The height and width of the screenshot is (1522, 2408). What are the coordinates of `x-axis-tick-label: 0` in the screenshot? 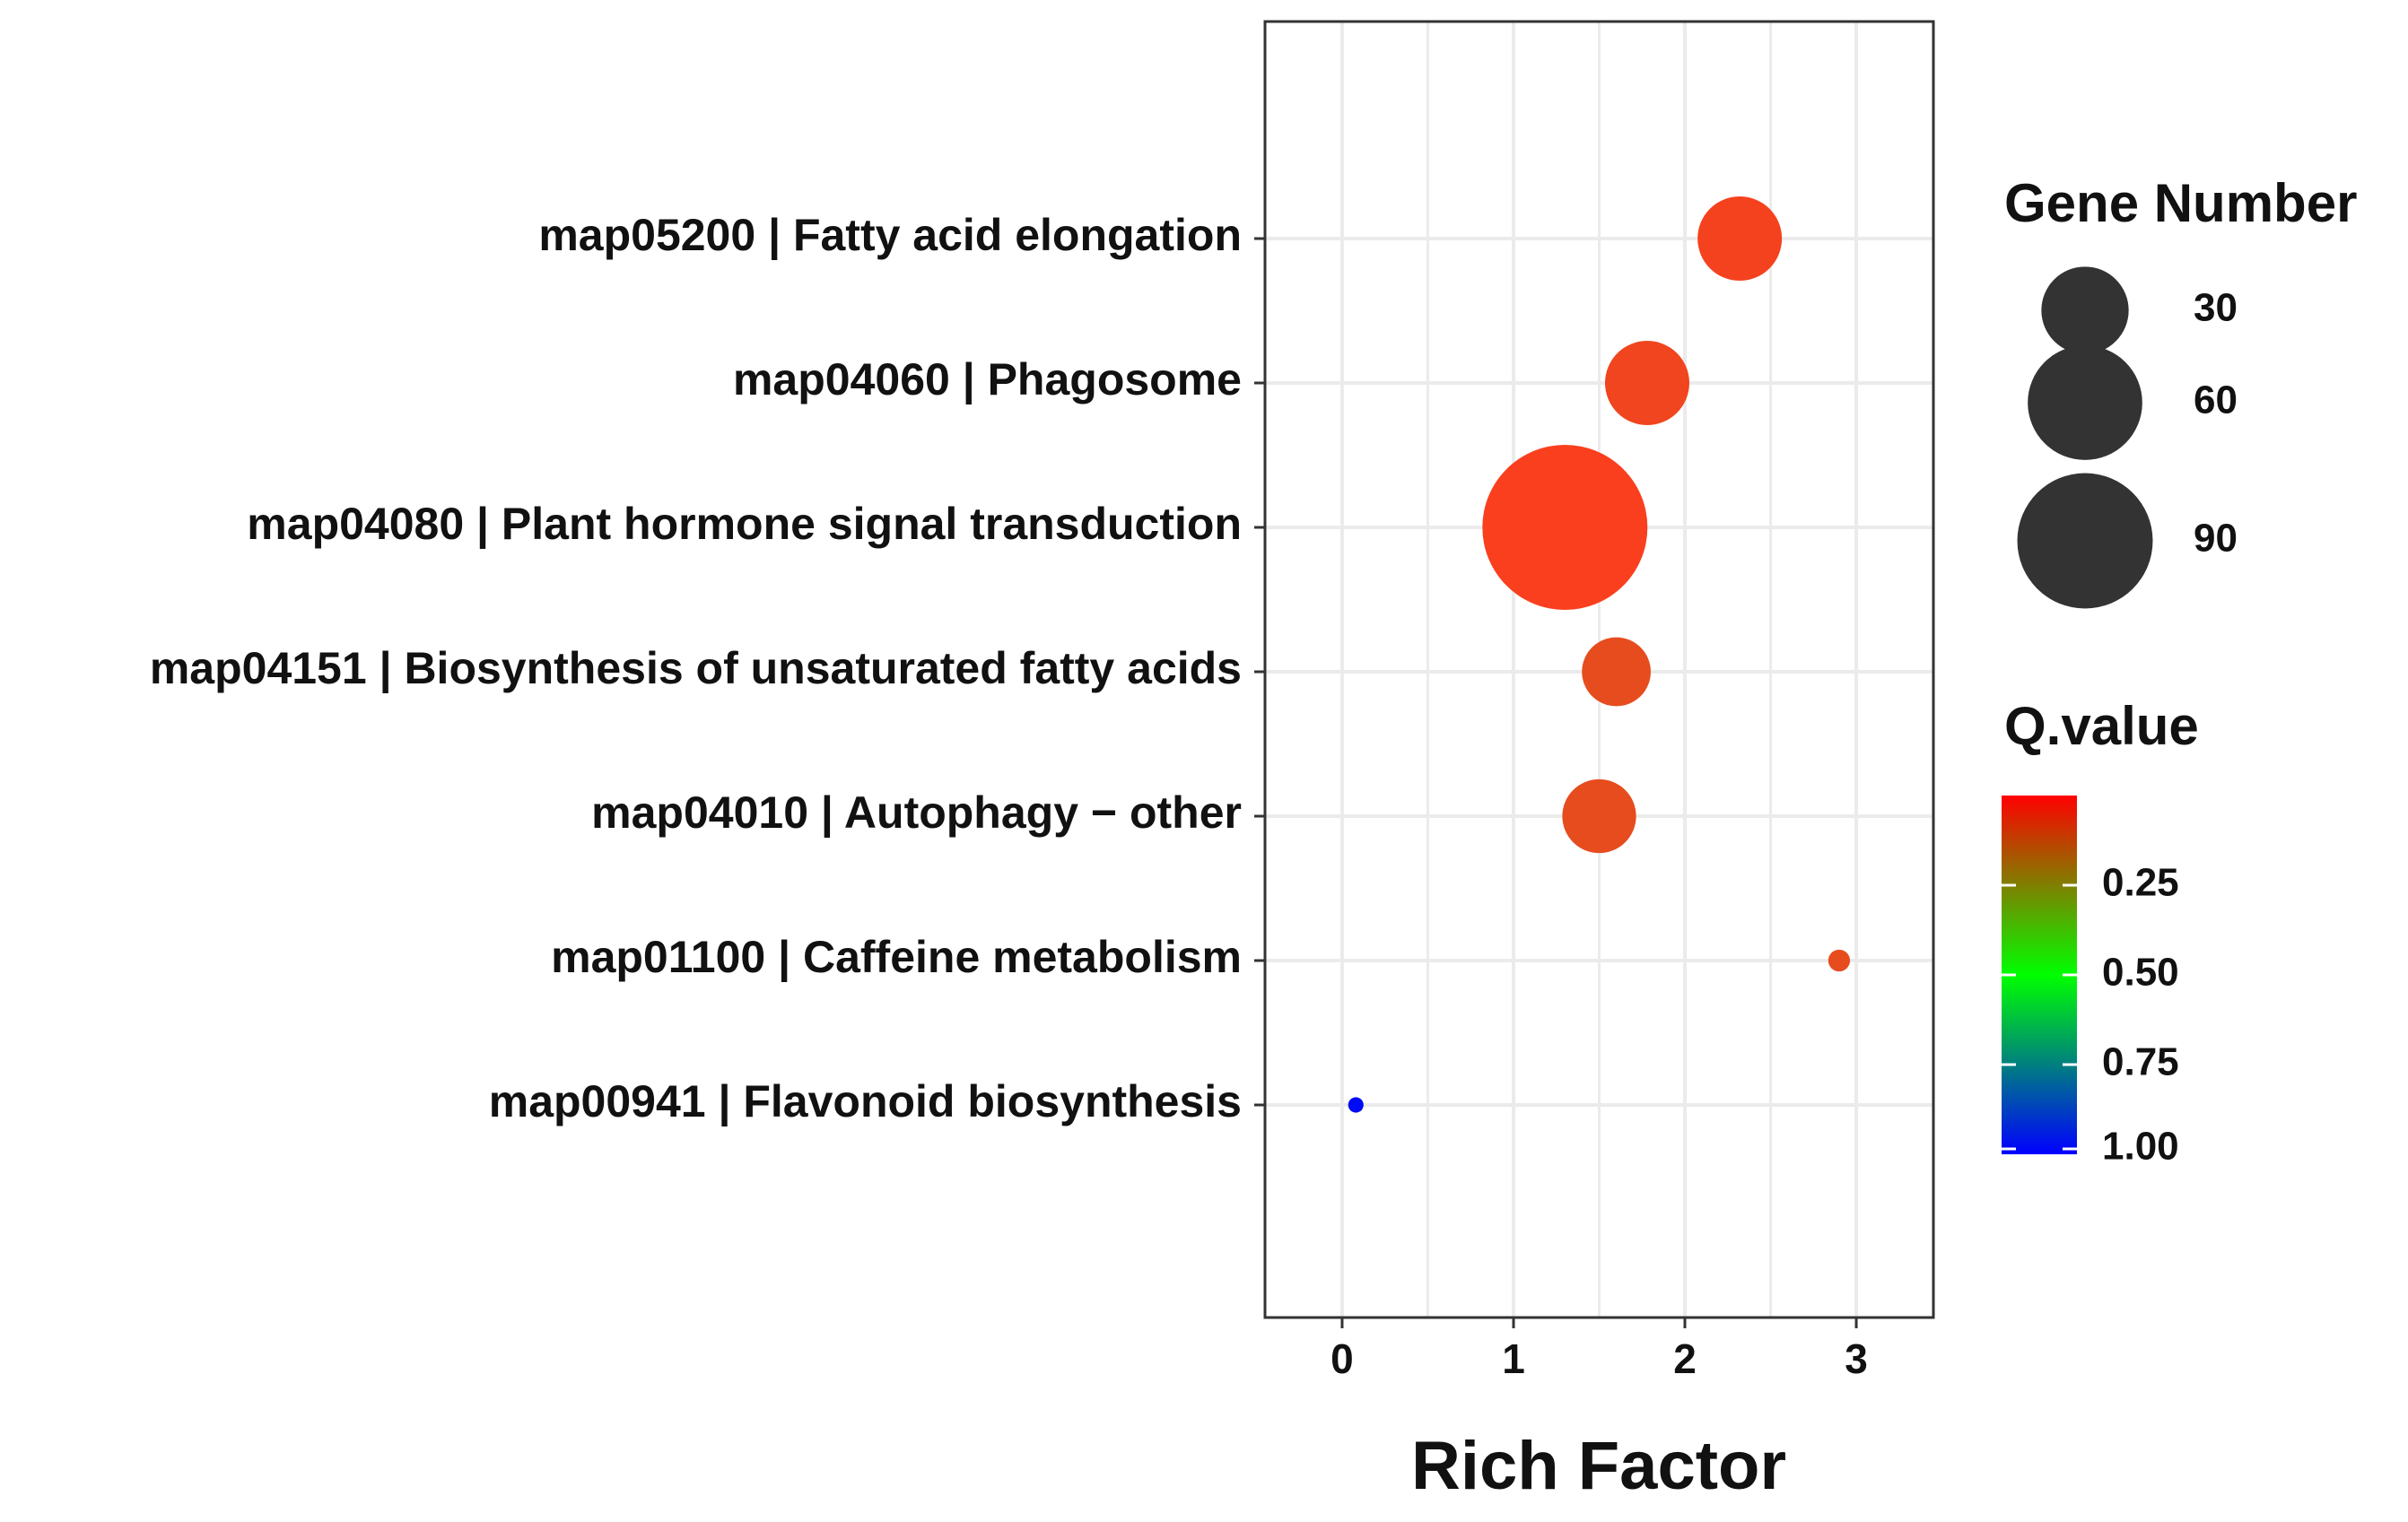 It's located at (1342, 1358).